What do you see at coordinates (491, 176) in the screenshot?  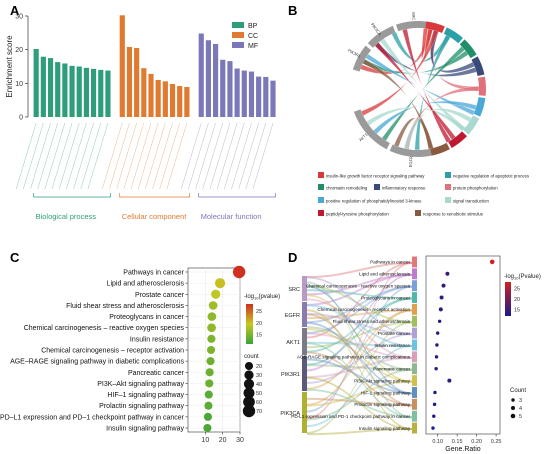 I see `b-legend-label: negative regulation of apoptotic process` at bounding box center [491, 176].